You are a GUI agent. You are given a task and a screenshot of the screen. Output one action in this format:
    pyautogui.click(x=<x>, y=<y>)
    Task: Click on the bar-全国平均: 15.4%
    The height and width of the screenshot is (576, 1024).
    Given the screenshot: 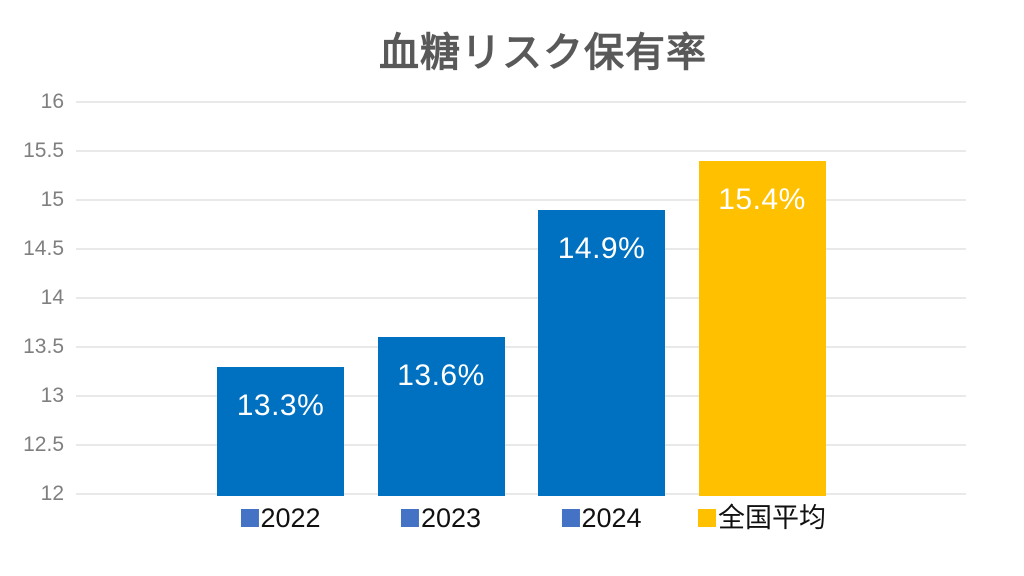 What is the action you would take?
    pyautogui.click(x=762, y=328)
    